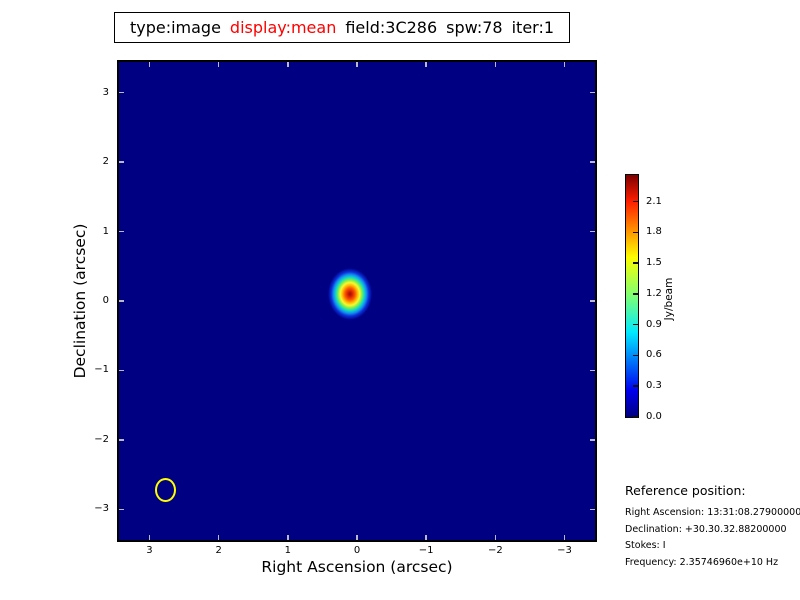 This screenshot has height=600, width=800. Describe the element at coordinates (175, 27) in the screenshot. I see `title-segment: type:image` at that location.